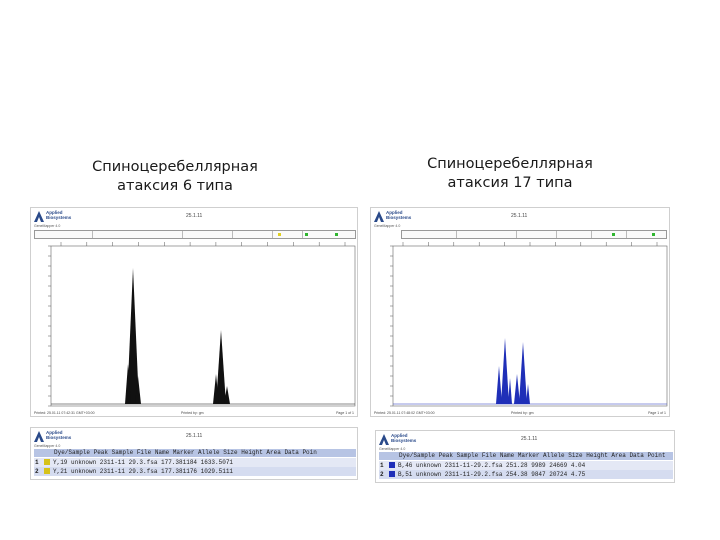 The width and height of the screenshot is (720, 540). I want to click on title-sca17-line1: Спиноцеребеллярная, so click(510, 164).